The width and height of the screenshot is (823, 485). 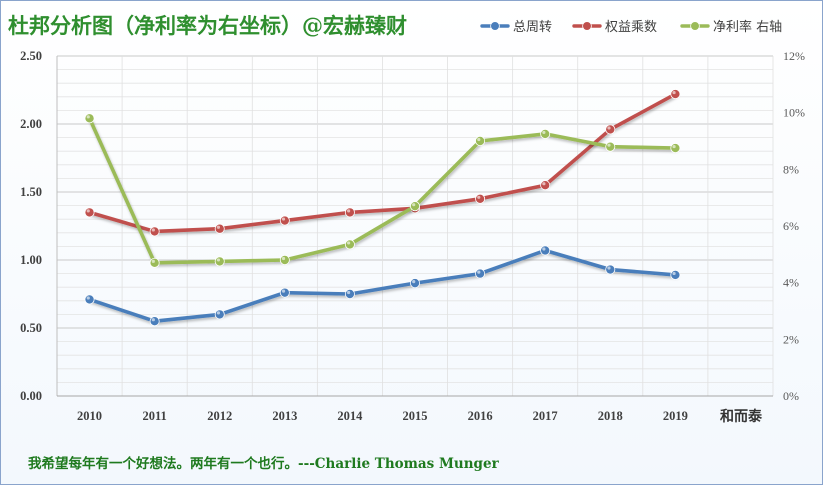 What do you see at coordinates (31, 328) in the screenshot?
I see `left-tick-label: 0.50` at bounding box center [31, 328].